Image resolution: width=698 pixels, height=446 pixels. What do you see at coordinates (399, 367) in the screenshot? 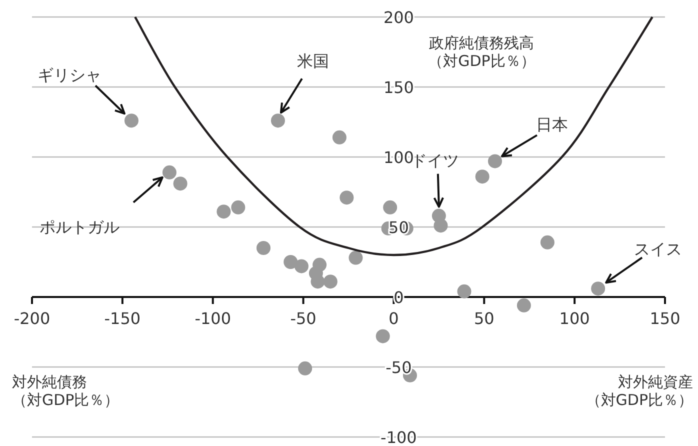
I see `y-tick-label: -50` at bounding box center [399, 367].